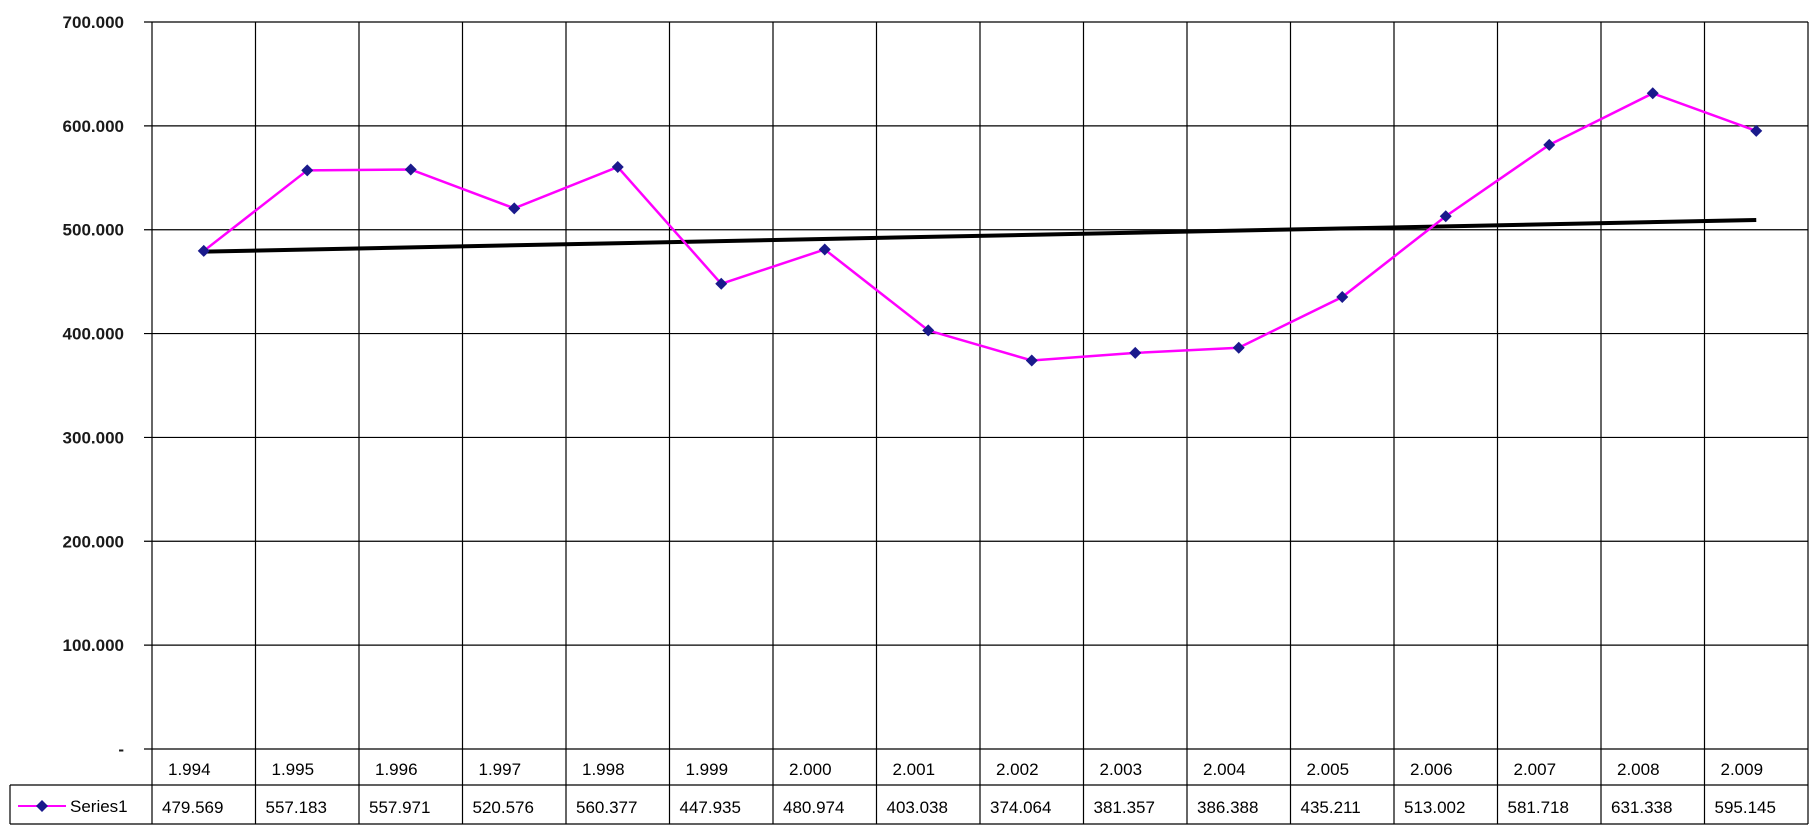 The height and width of the screenshot is (830, 1816). I want to click on table-value-cell: 595.145, so click(1745, 807).